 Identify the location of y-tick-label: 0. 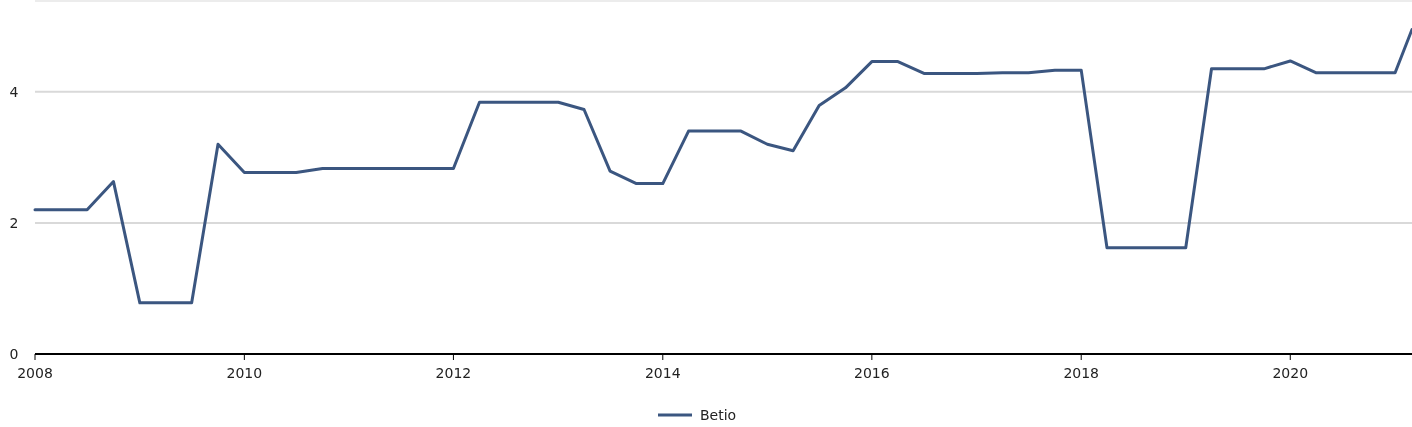
(14, 353).